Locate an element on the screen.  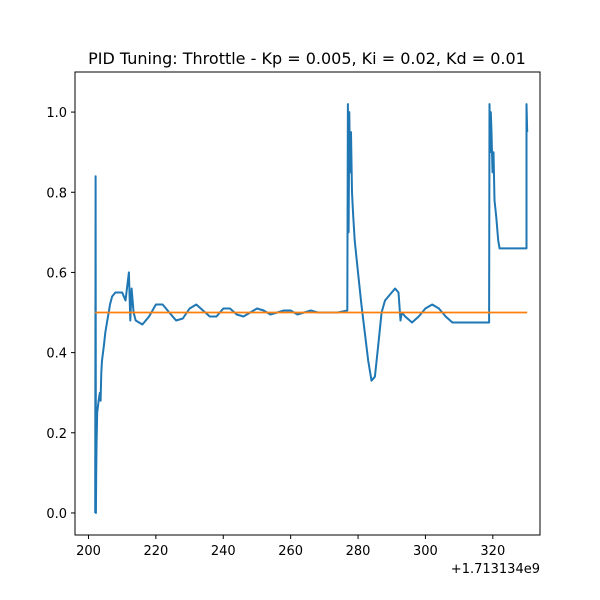
x-tick-label: 200 is located at coordinates (88, 551).